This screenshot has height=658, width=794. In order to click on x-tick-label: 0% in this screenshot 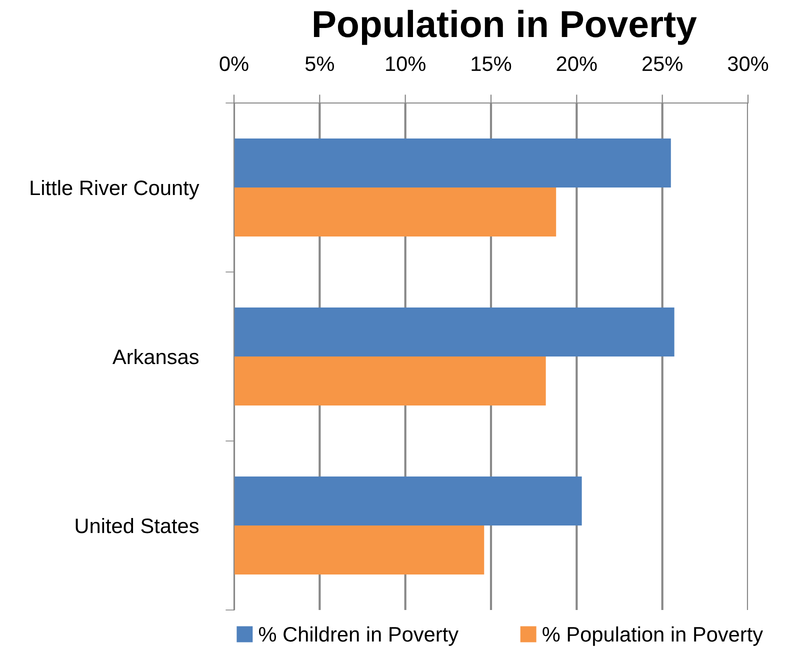, I will do `click(234, 64)`.